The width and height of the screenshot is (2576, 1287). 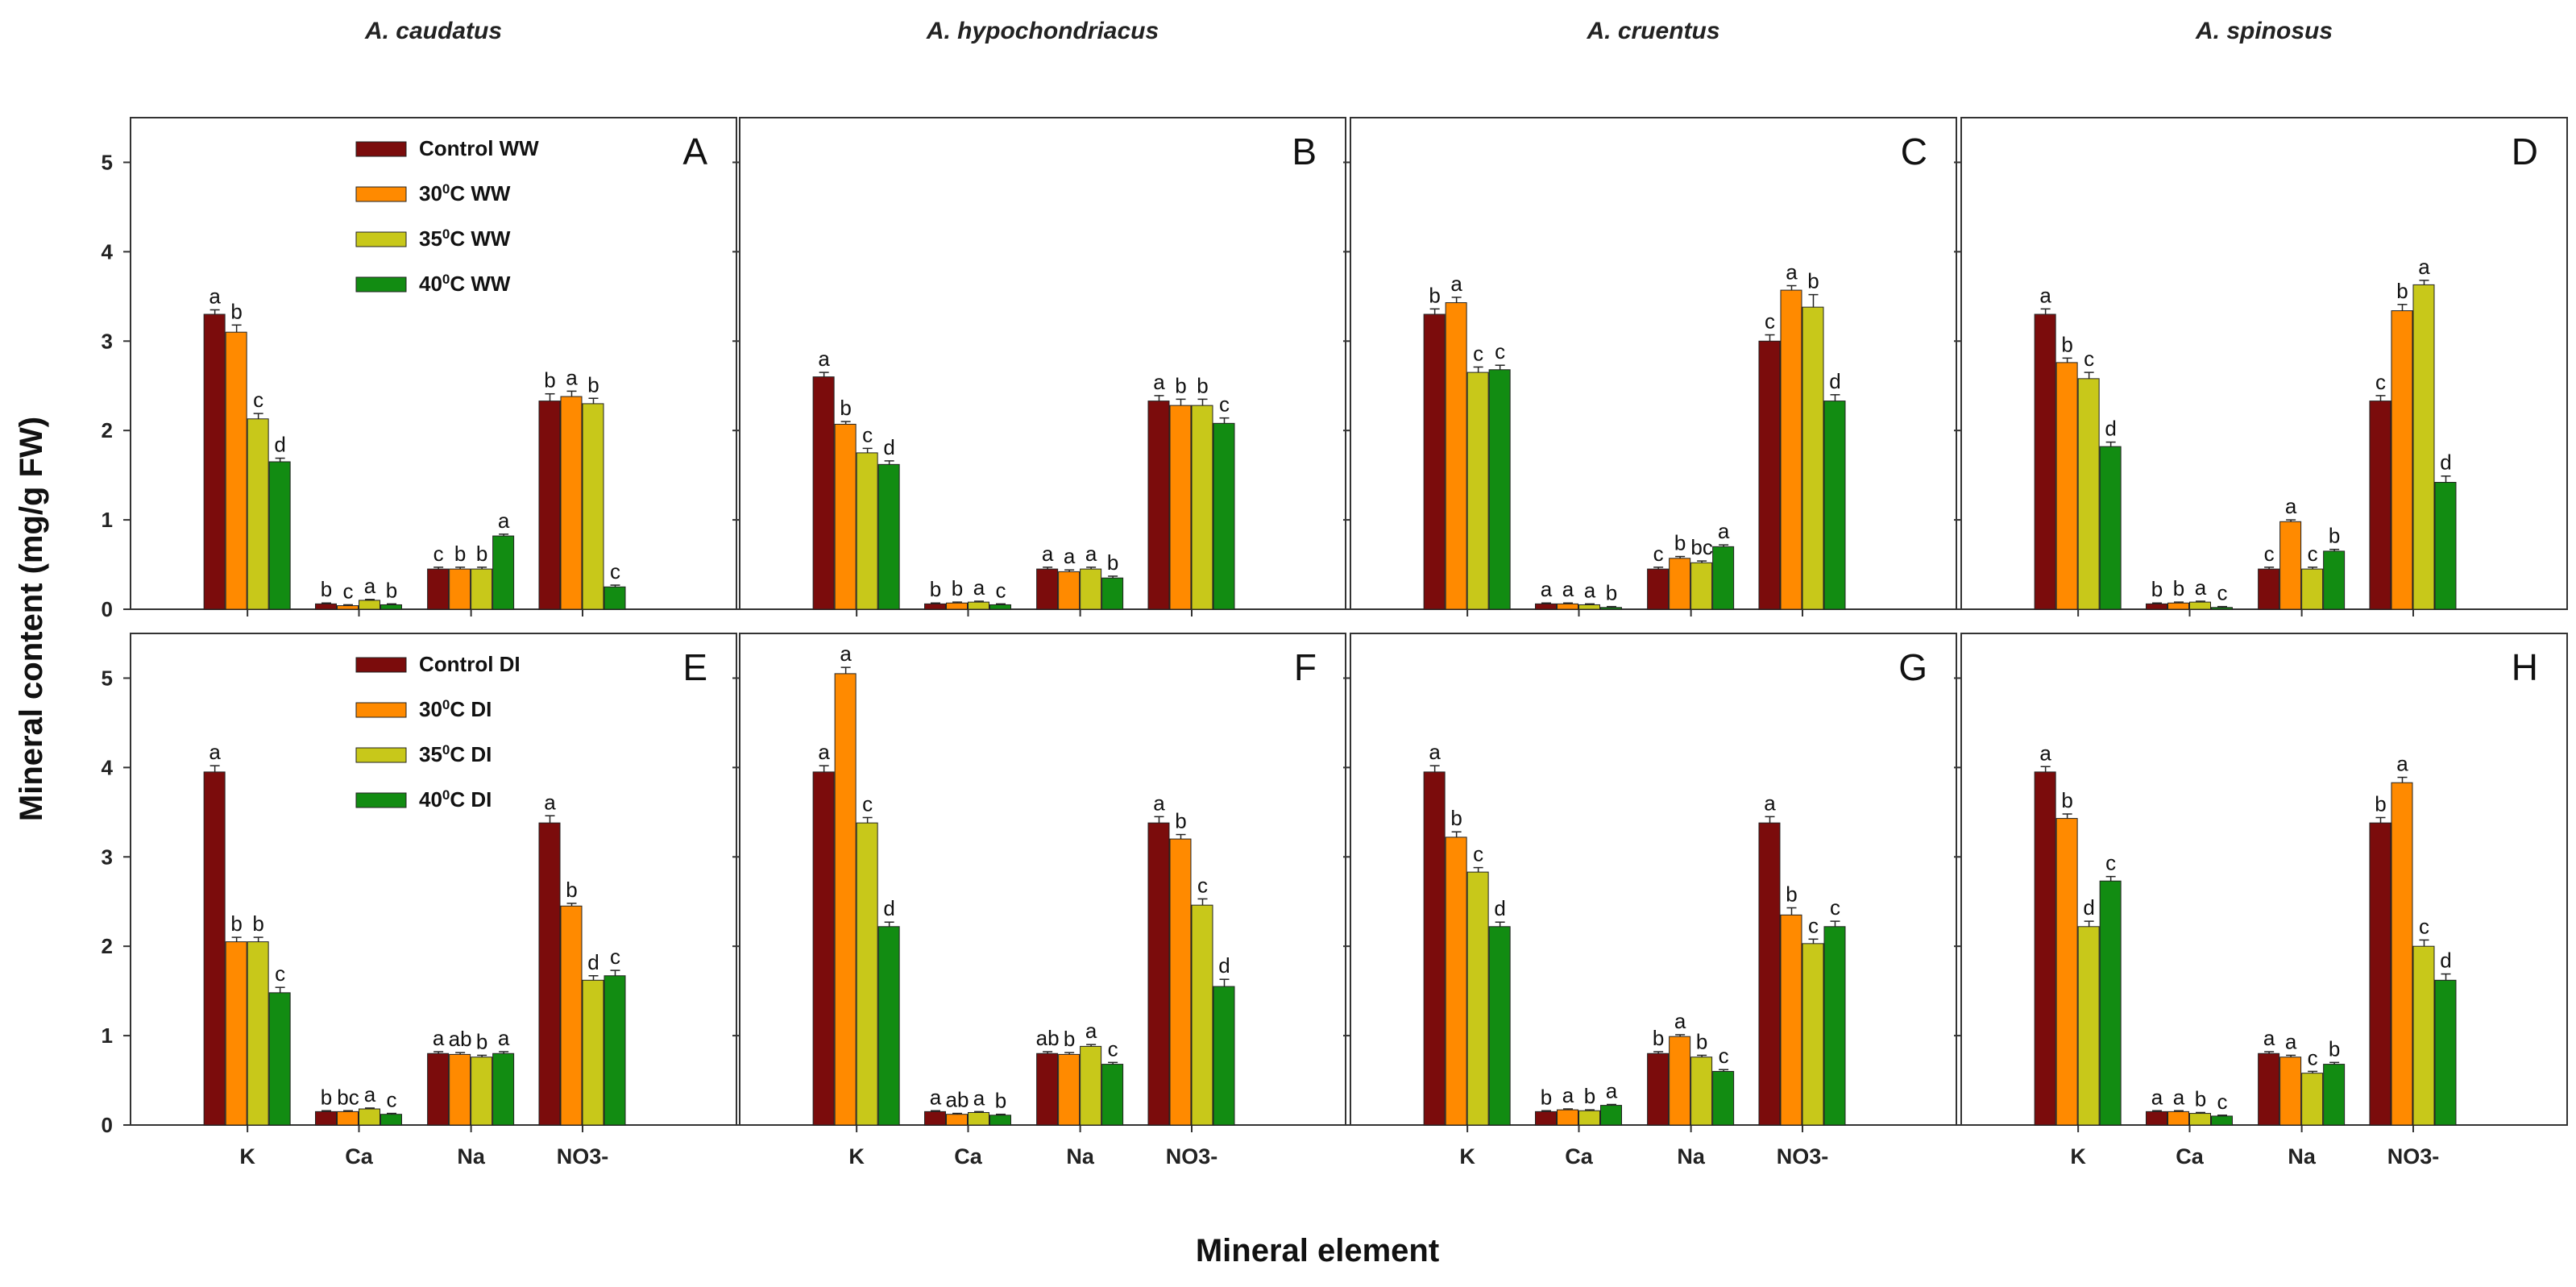 I want to click on panel-letter: E, so click(x=694, y=667).